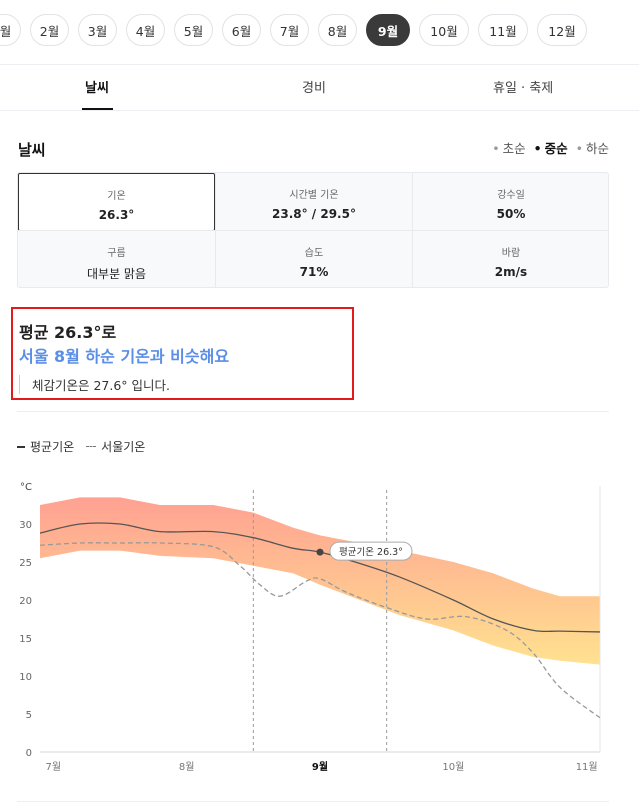 The image size is (639, 805). What do you see at coordinates (556, 148) in the screenshot?
I see `period-mid-label: 중순` at bounding box center [556, 148].